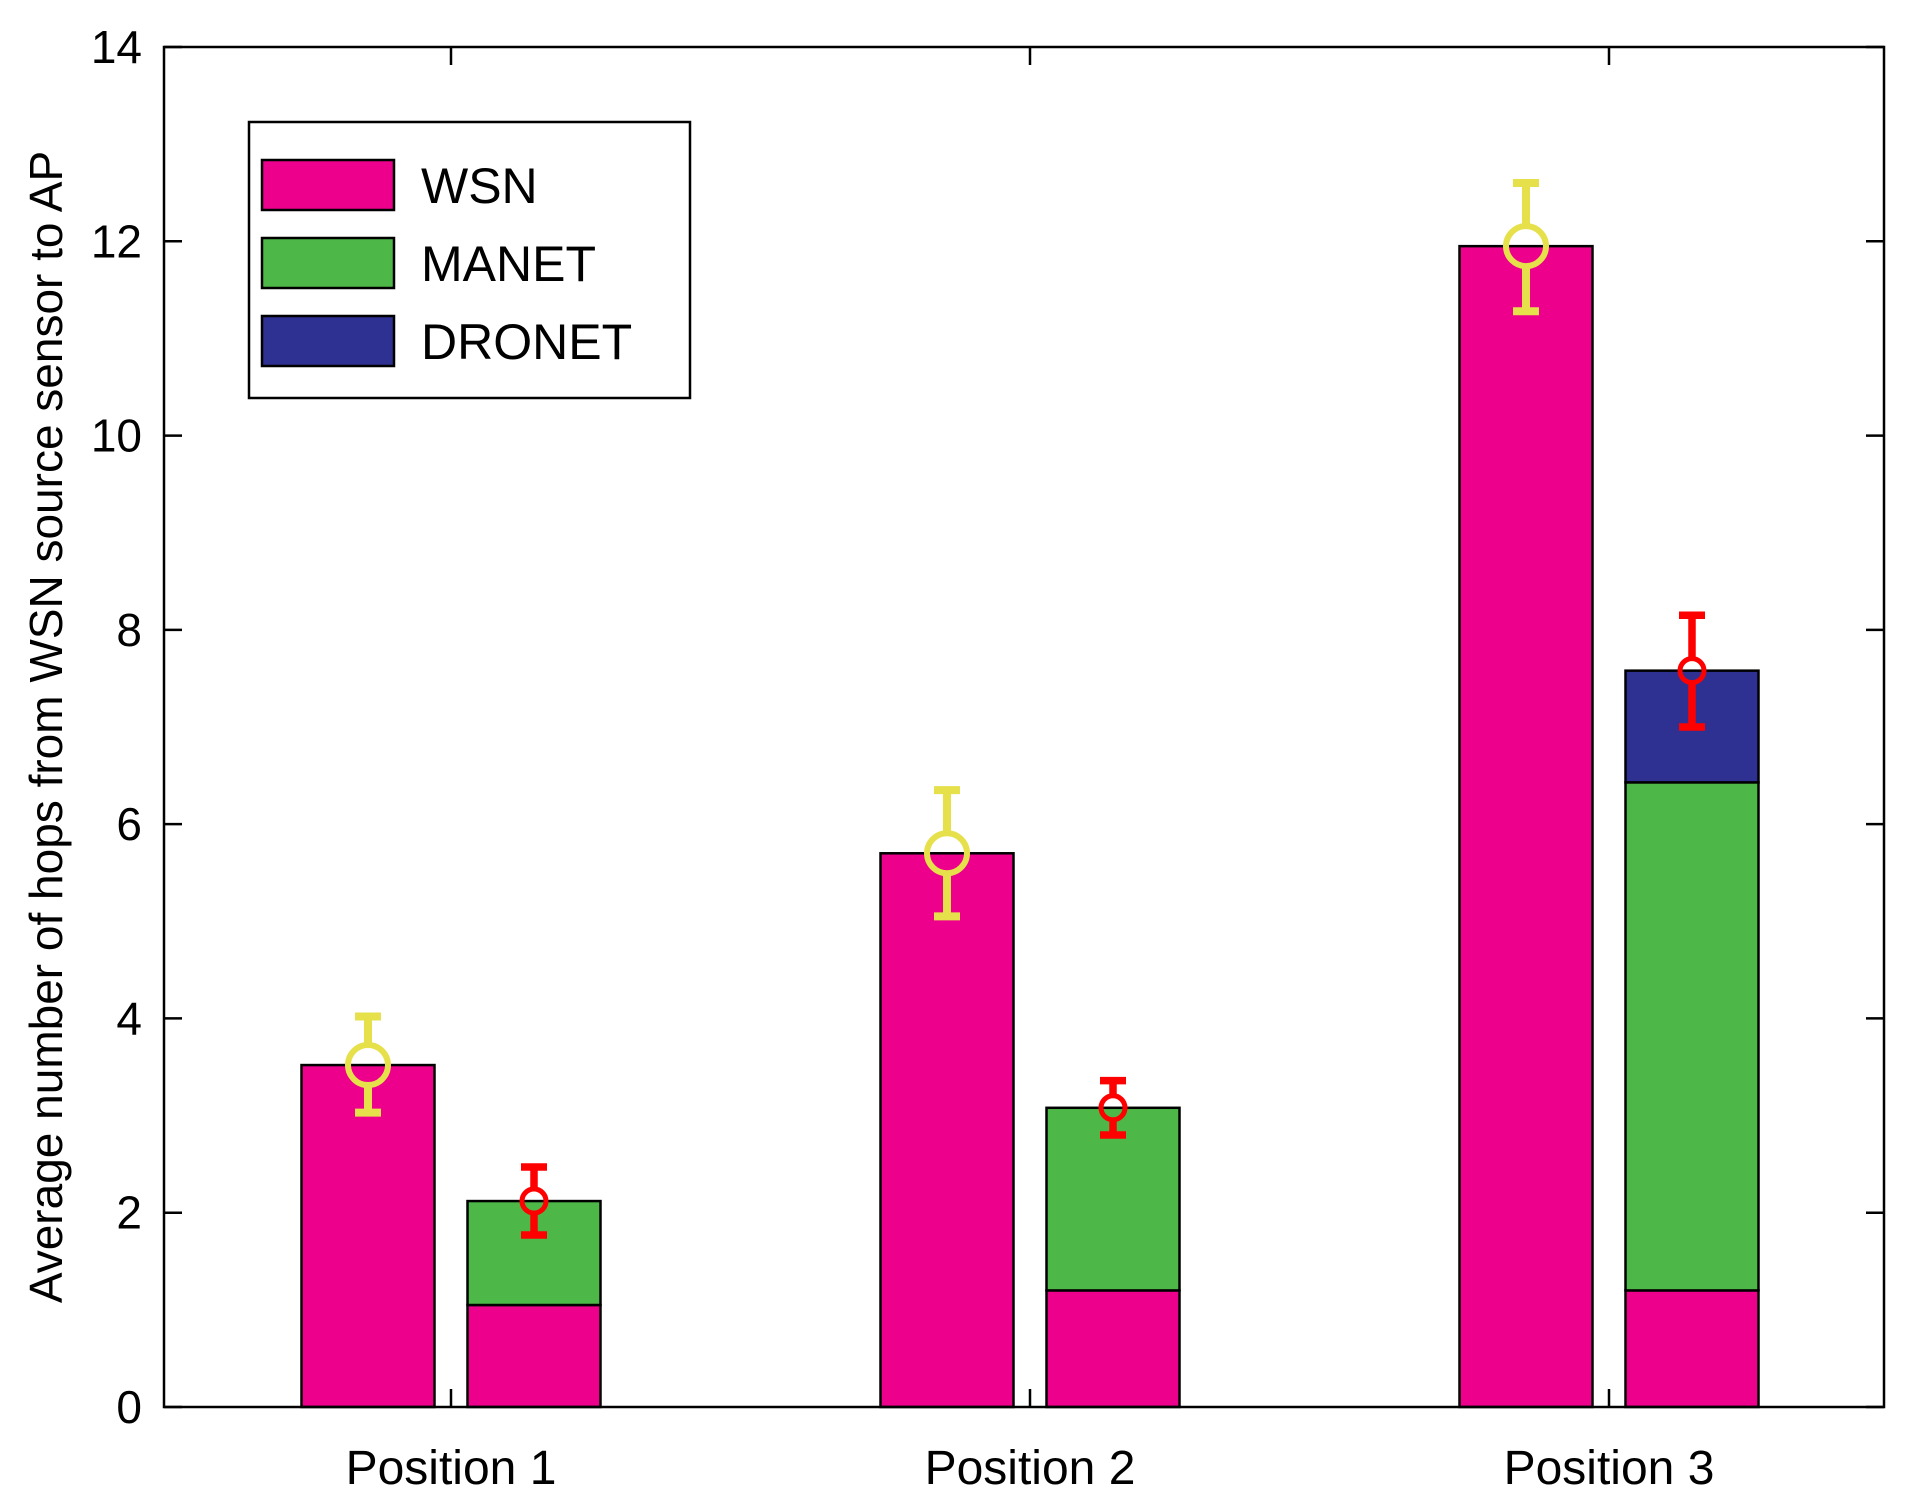 The height and width of the screenshot is (1511, 1906). What do you see at coordinates (129, 824) in the screenshot?
I see `y-tick-label: 6` at bounding box center [129, 824].